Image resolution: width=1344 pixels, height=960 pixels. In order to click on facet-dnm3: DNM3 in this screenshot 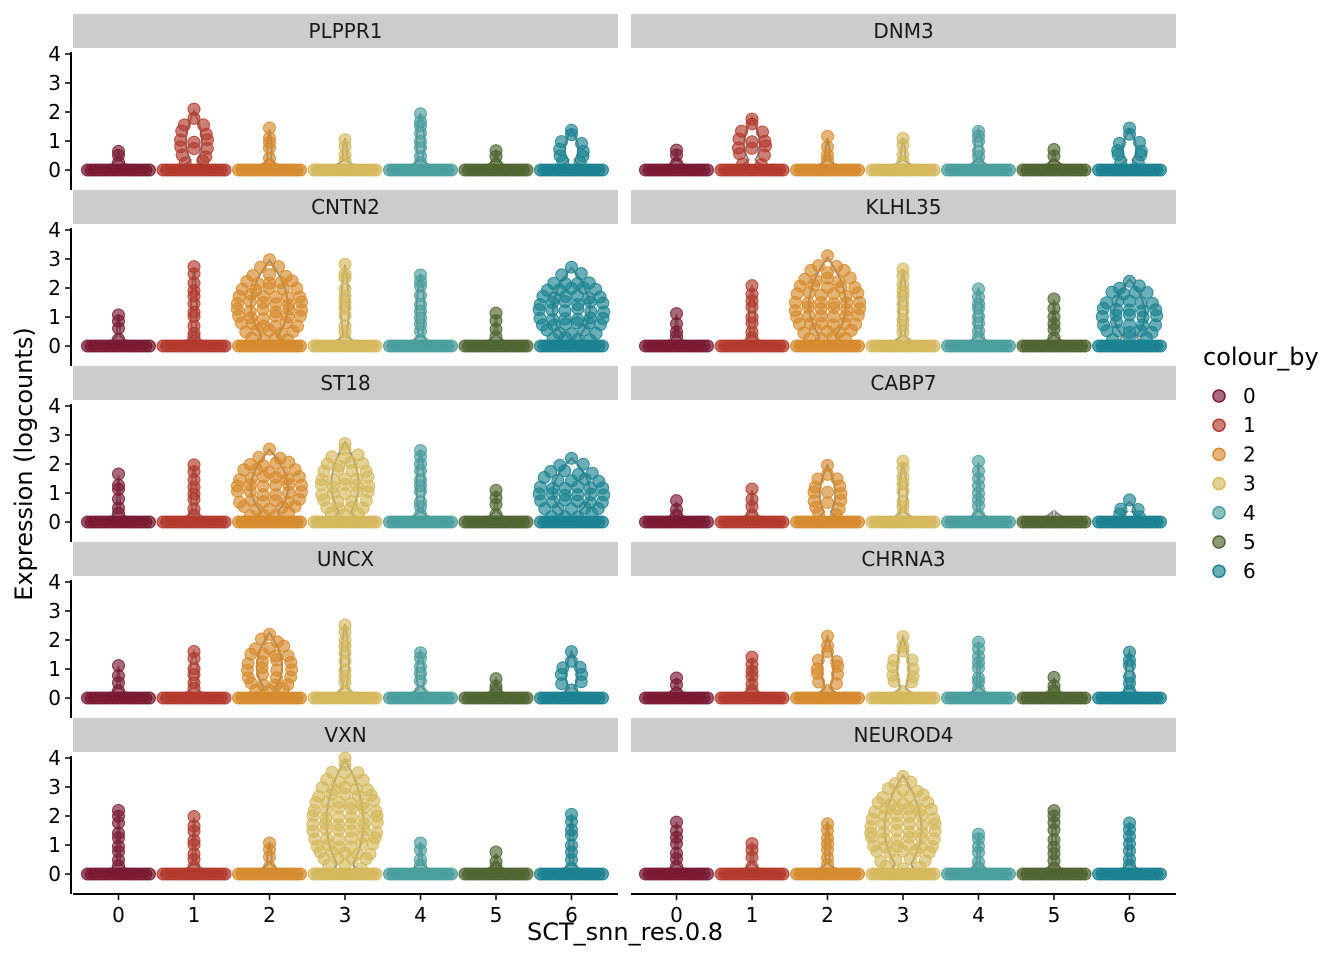, I will do `click(903, 95)`.